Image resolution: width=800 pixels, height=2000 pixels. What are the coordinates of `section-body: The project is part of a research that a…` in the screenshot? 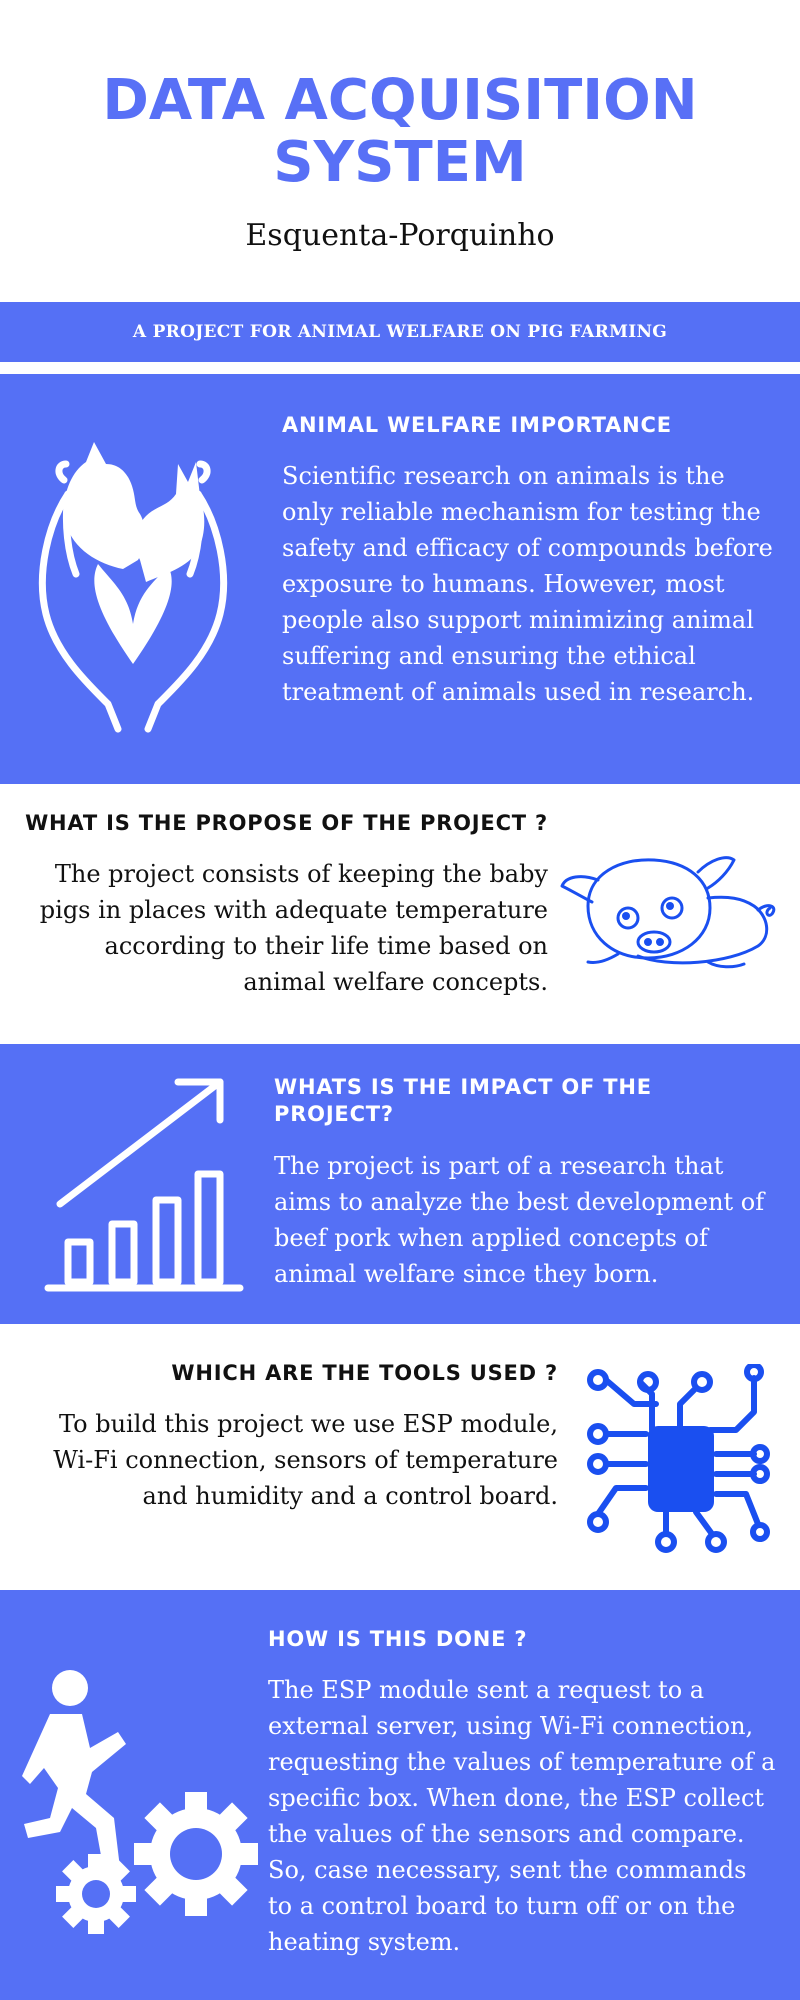 It's located at (519, 1220).